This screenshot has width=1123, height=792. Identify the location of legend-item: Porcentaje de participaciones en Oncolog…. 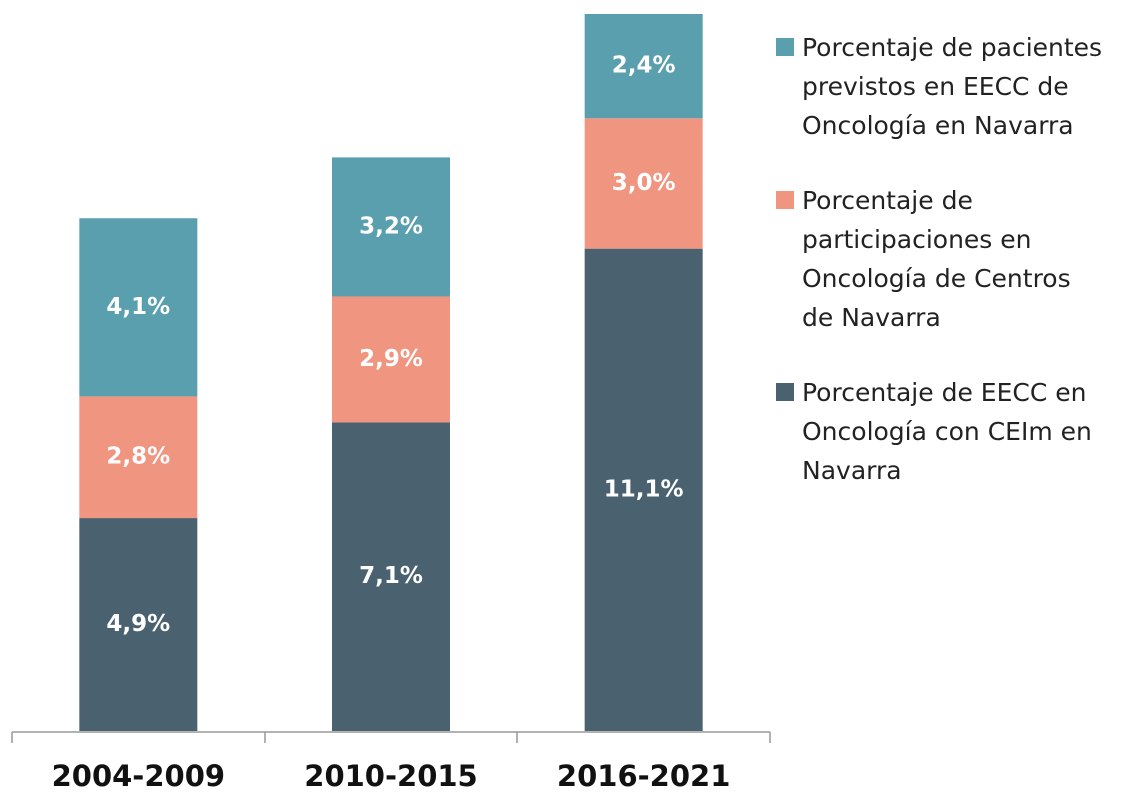
(941, 259).